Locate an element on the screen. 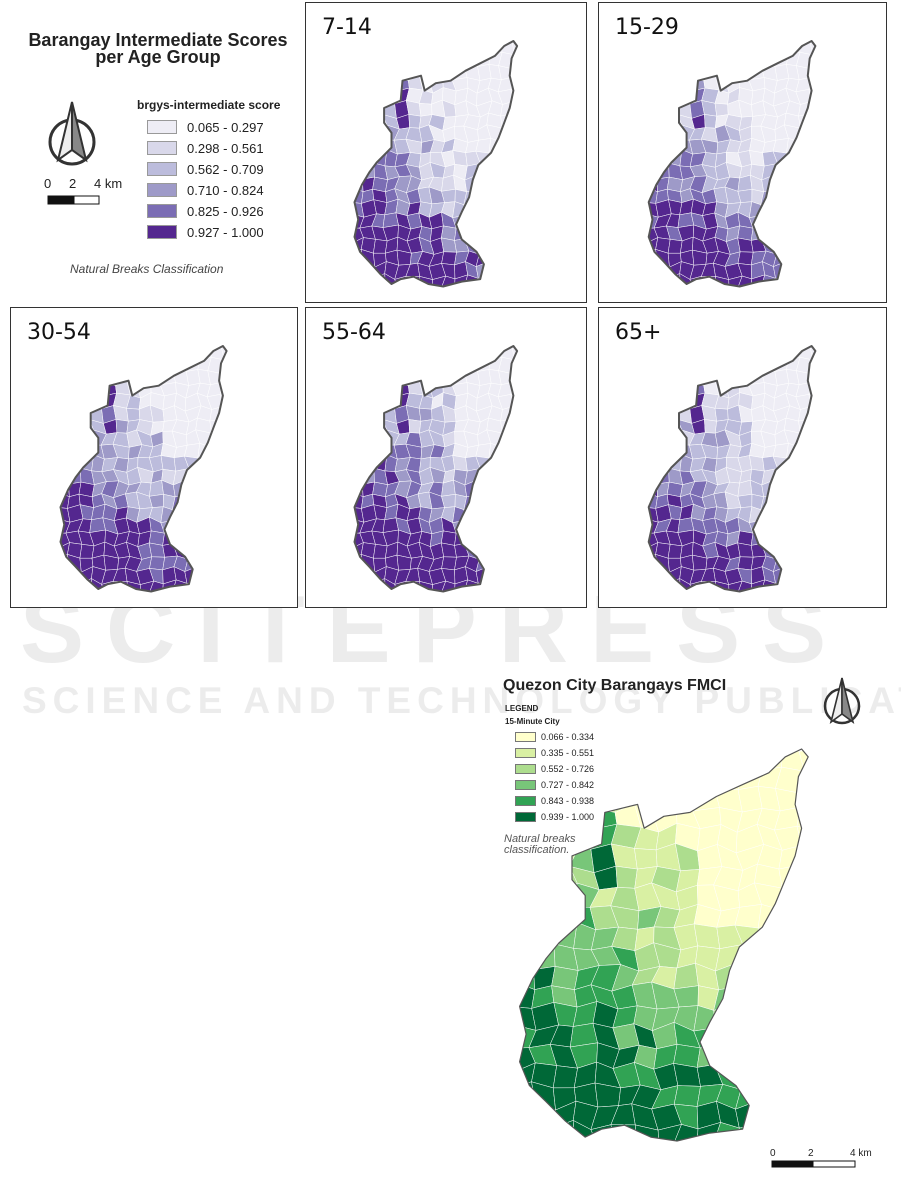 The image size is (901, 1187). fmci-legend-item: 0.335 - 0.551 is located at coordinates (554, 753).